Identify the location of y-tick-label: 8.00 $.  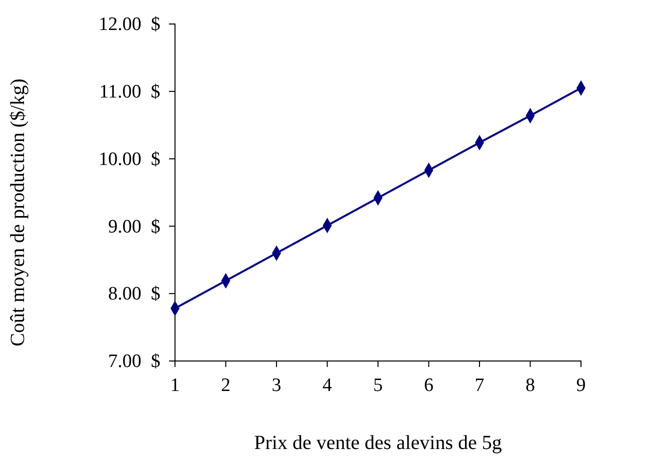
(134, 294).